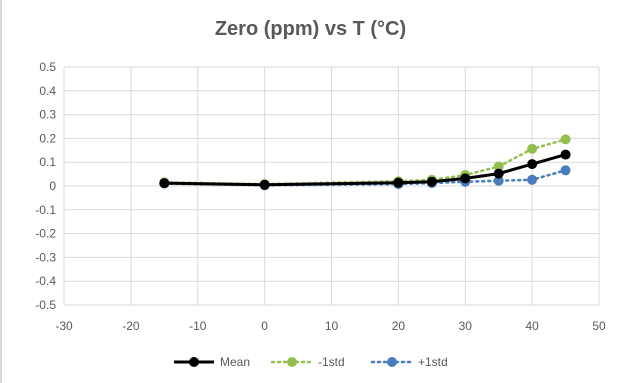  I want to click on y-tick-label-4: -0.1, so click(45, 210).